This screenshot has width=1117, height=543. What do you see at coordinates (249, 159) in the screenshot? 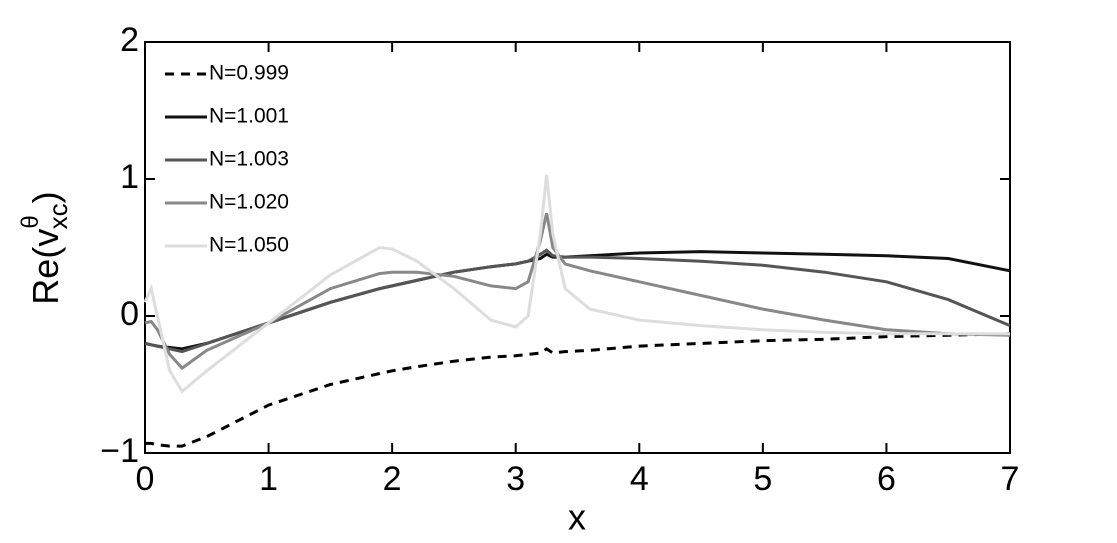
I see `legend-label: N=1.003` at bounding box center [249, 159].